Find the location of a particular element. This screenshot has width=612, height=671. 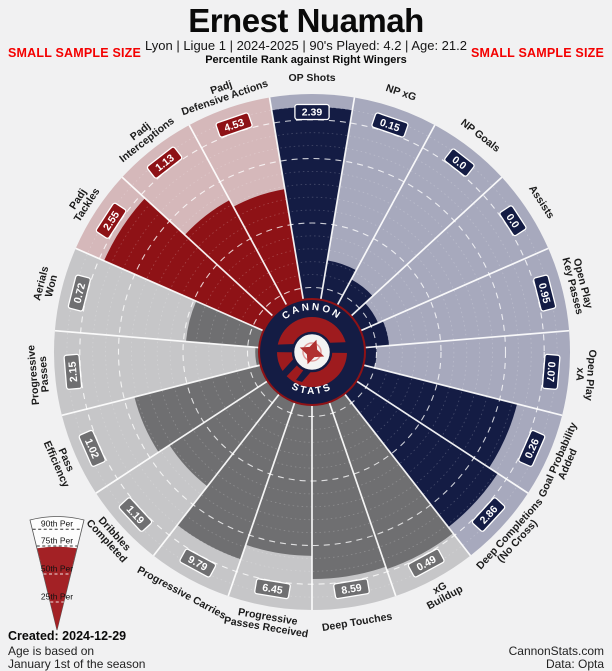

slice-label-0: OP Shots is located at coordinates (311, 78).